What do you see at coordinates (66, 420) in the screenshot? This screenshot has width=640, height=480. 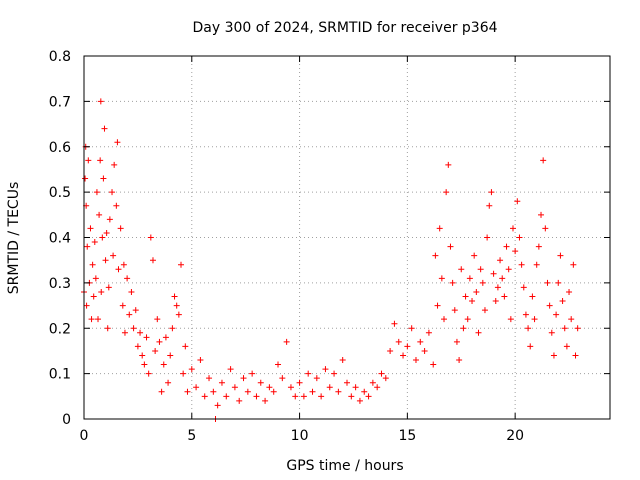 I see `y-tick-label: 0` at bounding box center [66, 420].